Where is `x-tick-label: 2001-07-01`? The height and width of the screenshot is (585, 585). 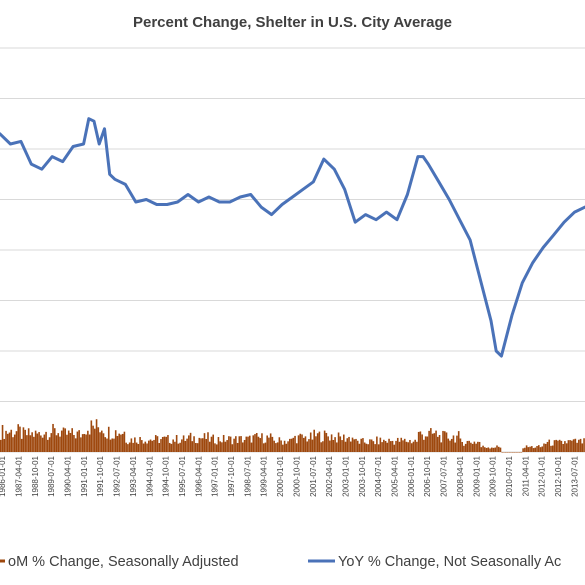 x-tick-label: 2001-07-01 is located at coordinates (313, 475).